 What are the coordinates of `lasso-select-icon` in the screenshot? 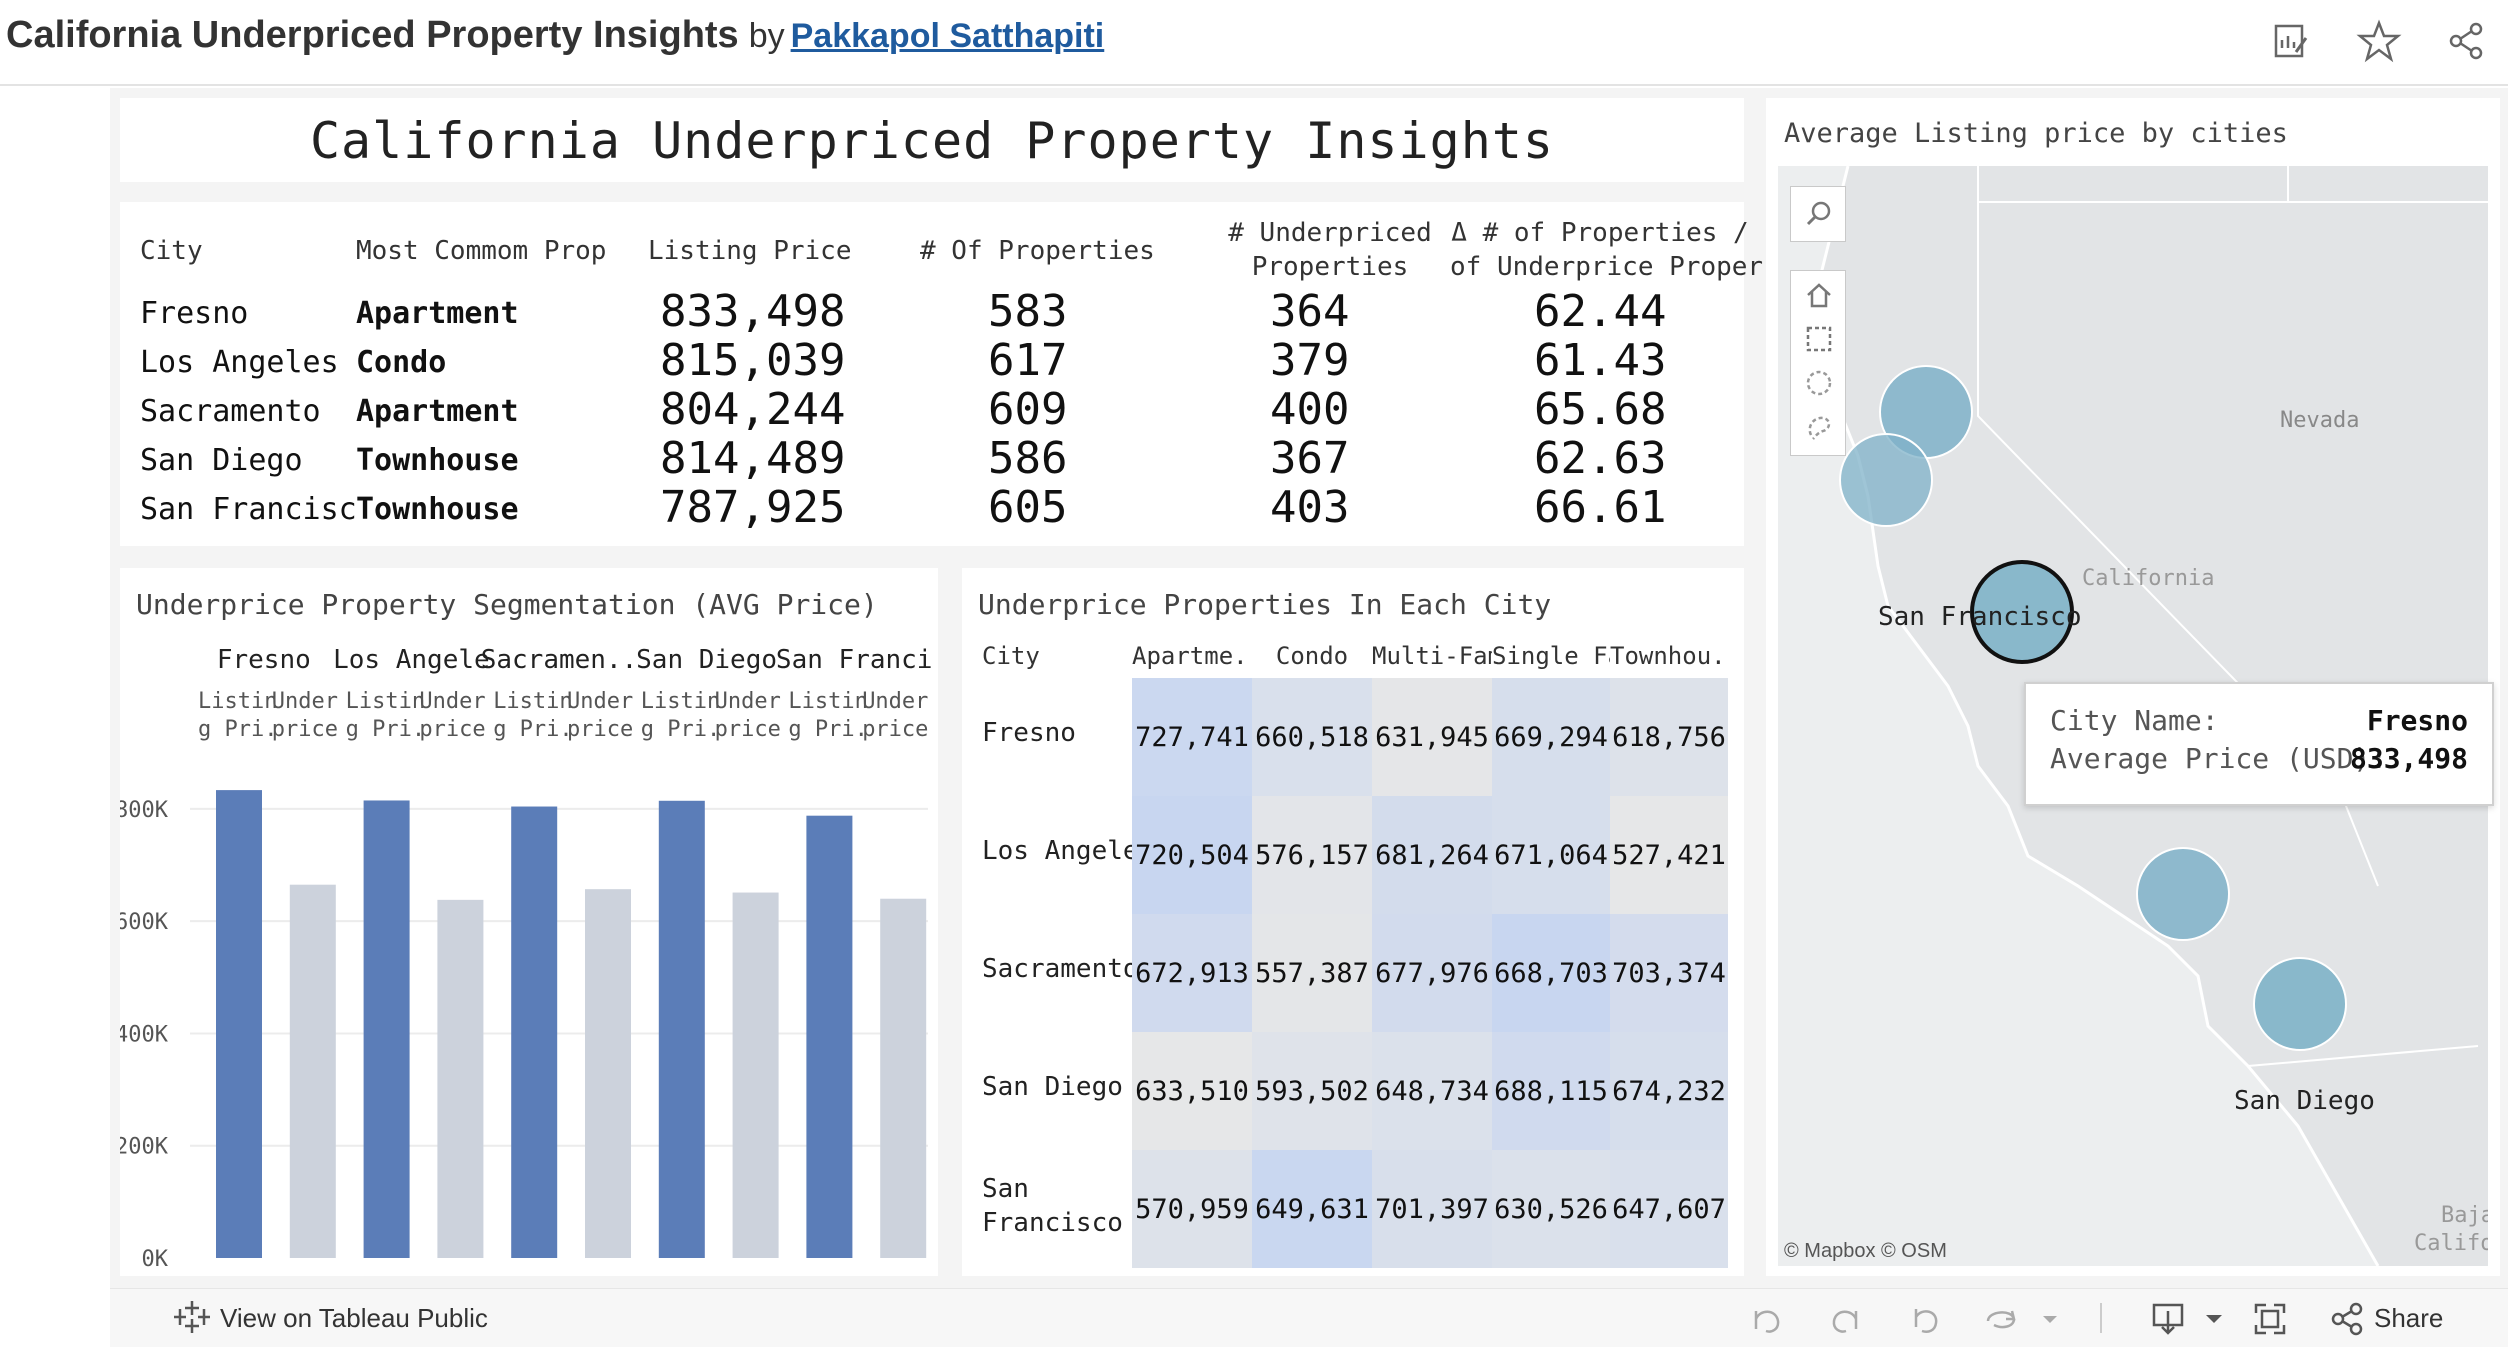 It's located at (1819, 427).